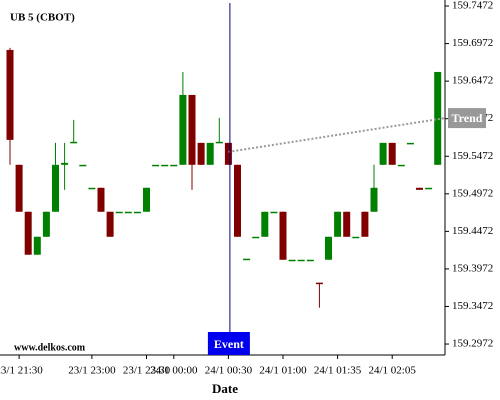  Describe the element at coordinates (472, 43) in the screenshot. I see `y-tick-label: 159.6972` at that location.